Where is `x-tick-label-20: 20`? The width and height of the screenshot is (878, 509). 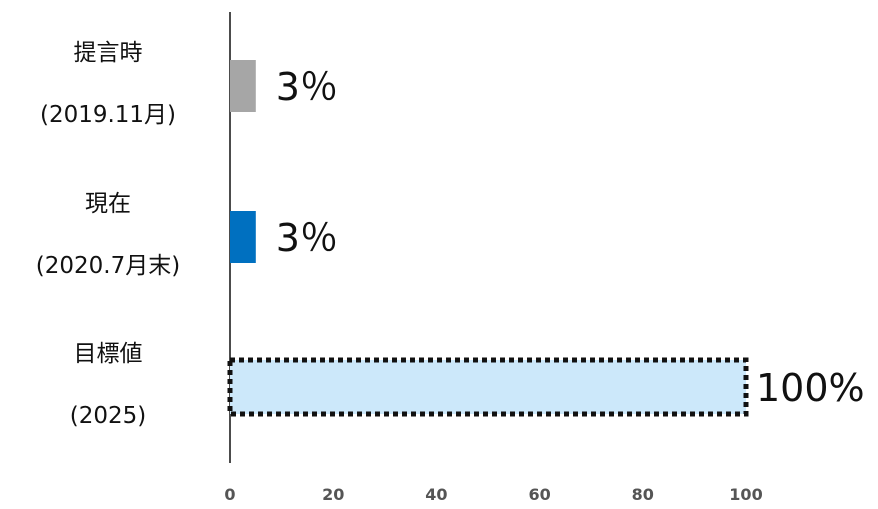 x-tick-label-20: 20 is located at coordinates (333, 494).